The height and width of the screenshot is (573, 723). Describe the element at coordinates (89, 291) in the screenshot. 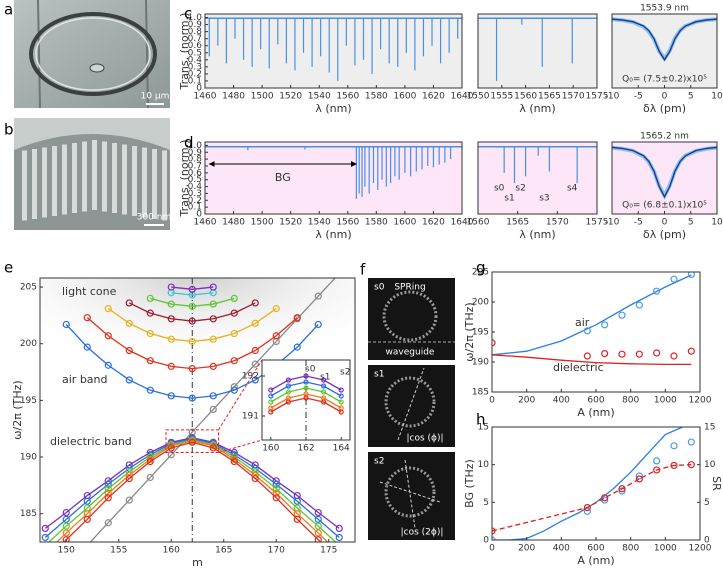

I see `annotation: light cone` at that location.